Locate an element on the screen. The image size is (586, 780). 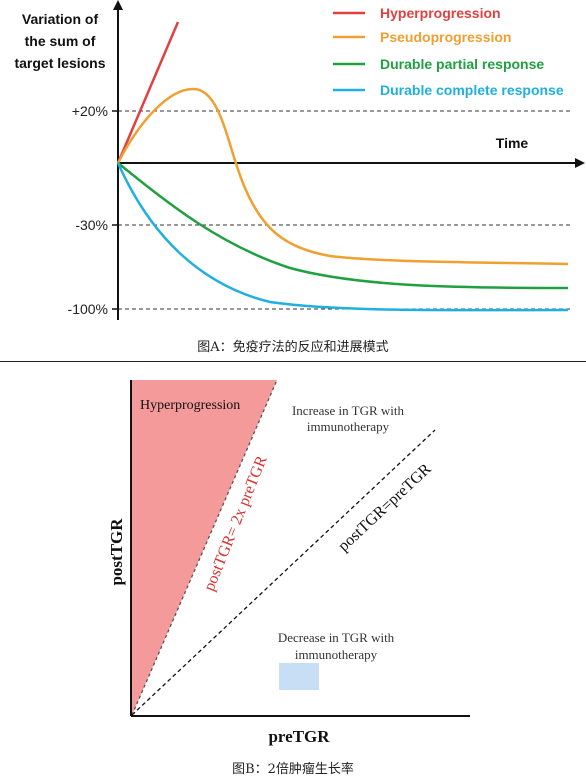
increase-tgr-text-line-2: immunotherapy is located at coordinates (348, 426).